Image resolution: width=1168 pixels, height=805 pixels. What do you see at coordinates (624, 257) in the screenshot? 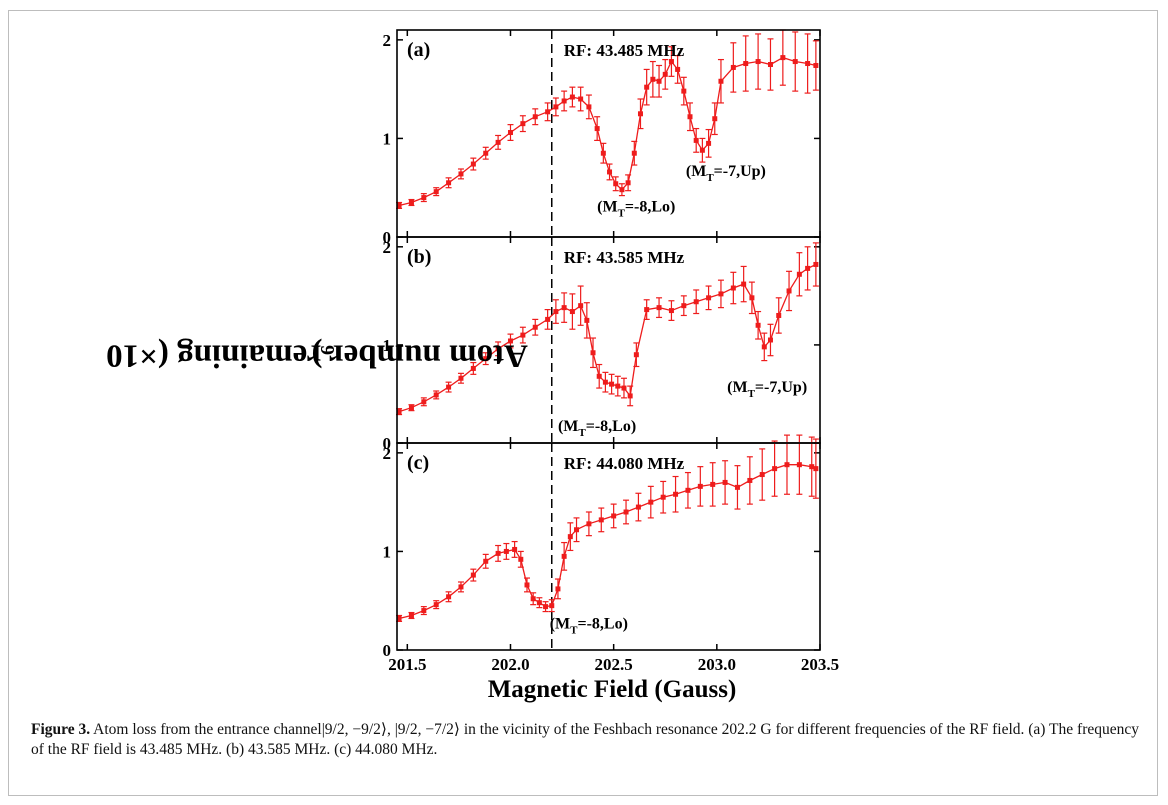
I see `rf-frequency-label: RF: 43.585 MHz` at bounding box center [624, 257].